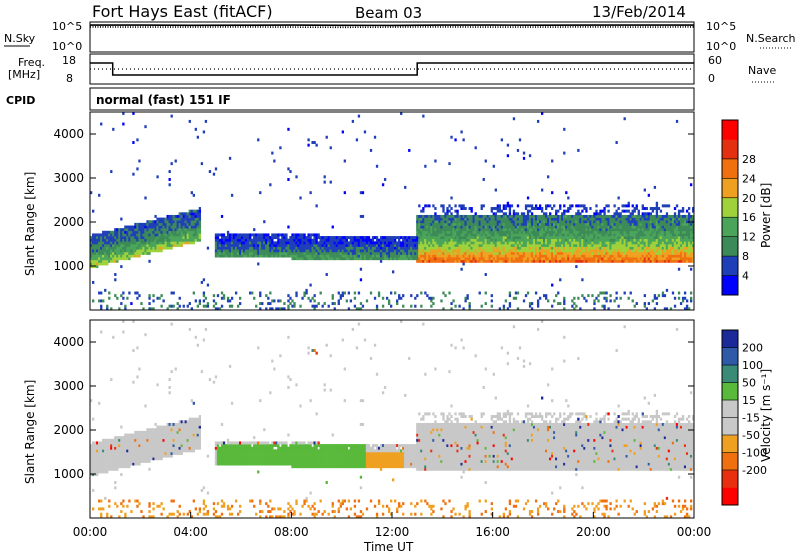  Describe the element at coordinates (68, 222) in the screenshot. I see `ytick-label: 2000` at that location.